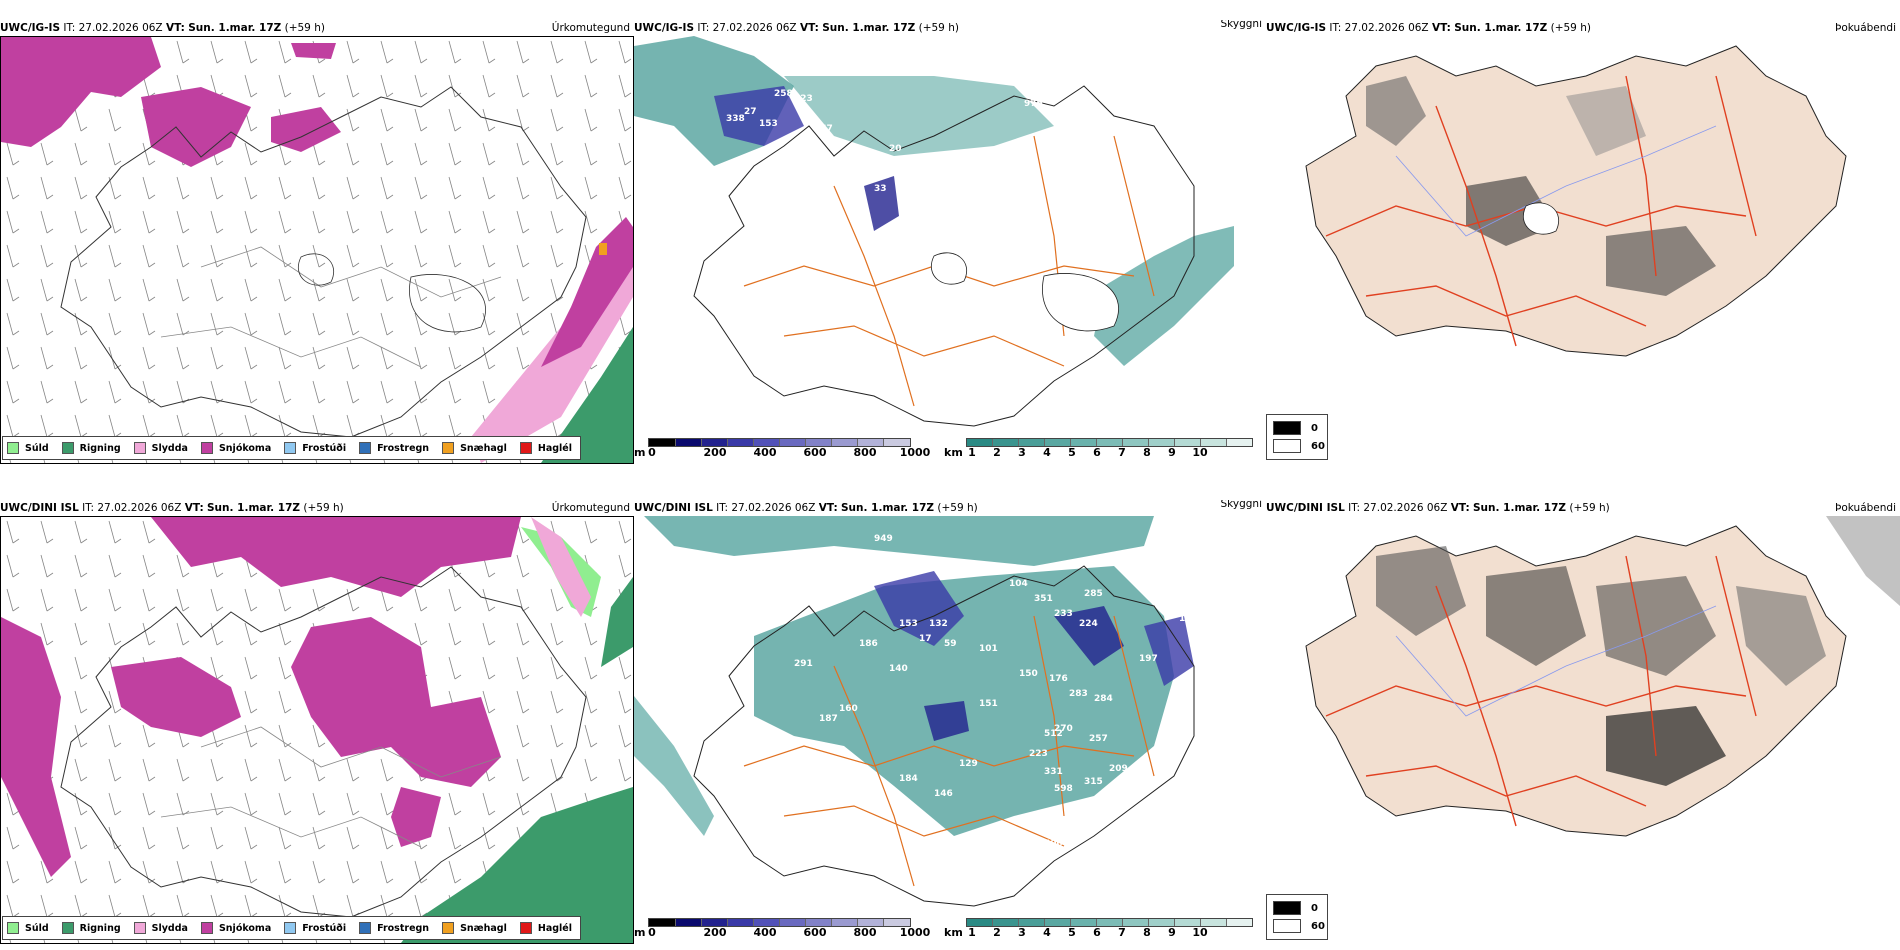 Image resolution: width=1900 pixels, height=950 pixels. Describe the element at coordinates (765, 452) in the screenshot. I see `colorbar-tick: 400` at that location.